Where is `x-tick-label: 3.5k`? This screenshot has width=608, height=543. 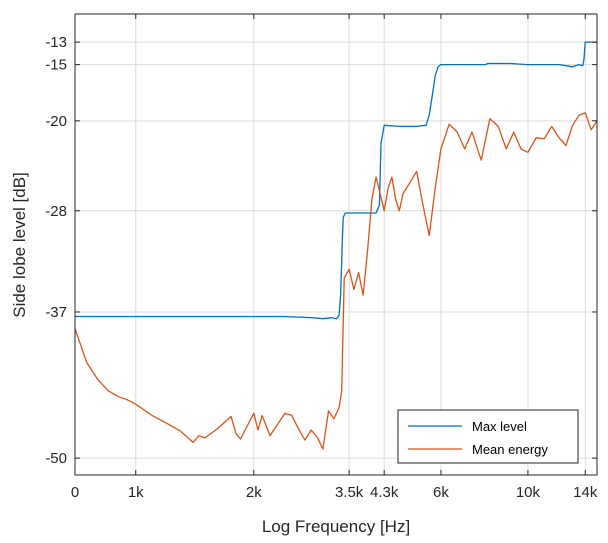
x-tick-label: 3.5k is located at coordinates (349, 492).